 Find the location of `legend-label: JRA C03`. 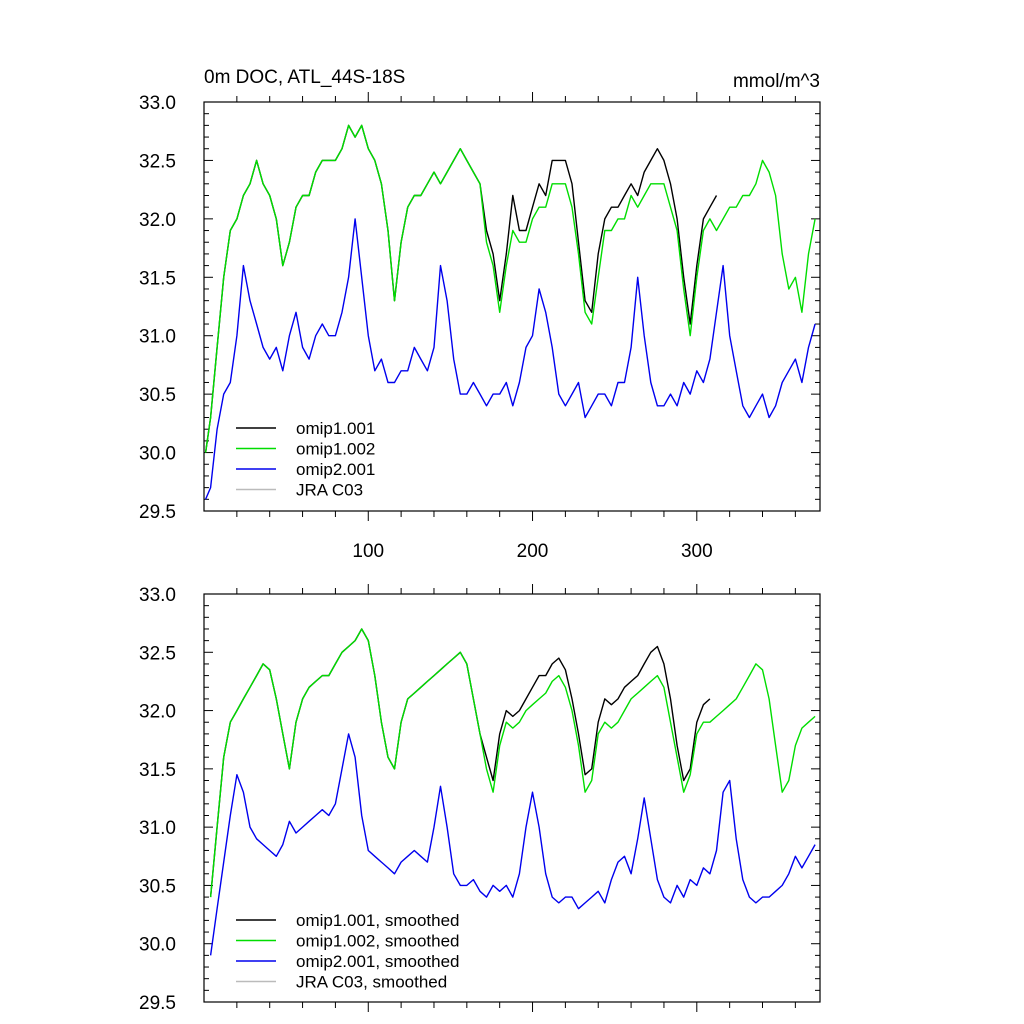

legend-label: JRA C03 is located at coordinates (329, 490).